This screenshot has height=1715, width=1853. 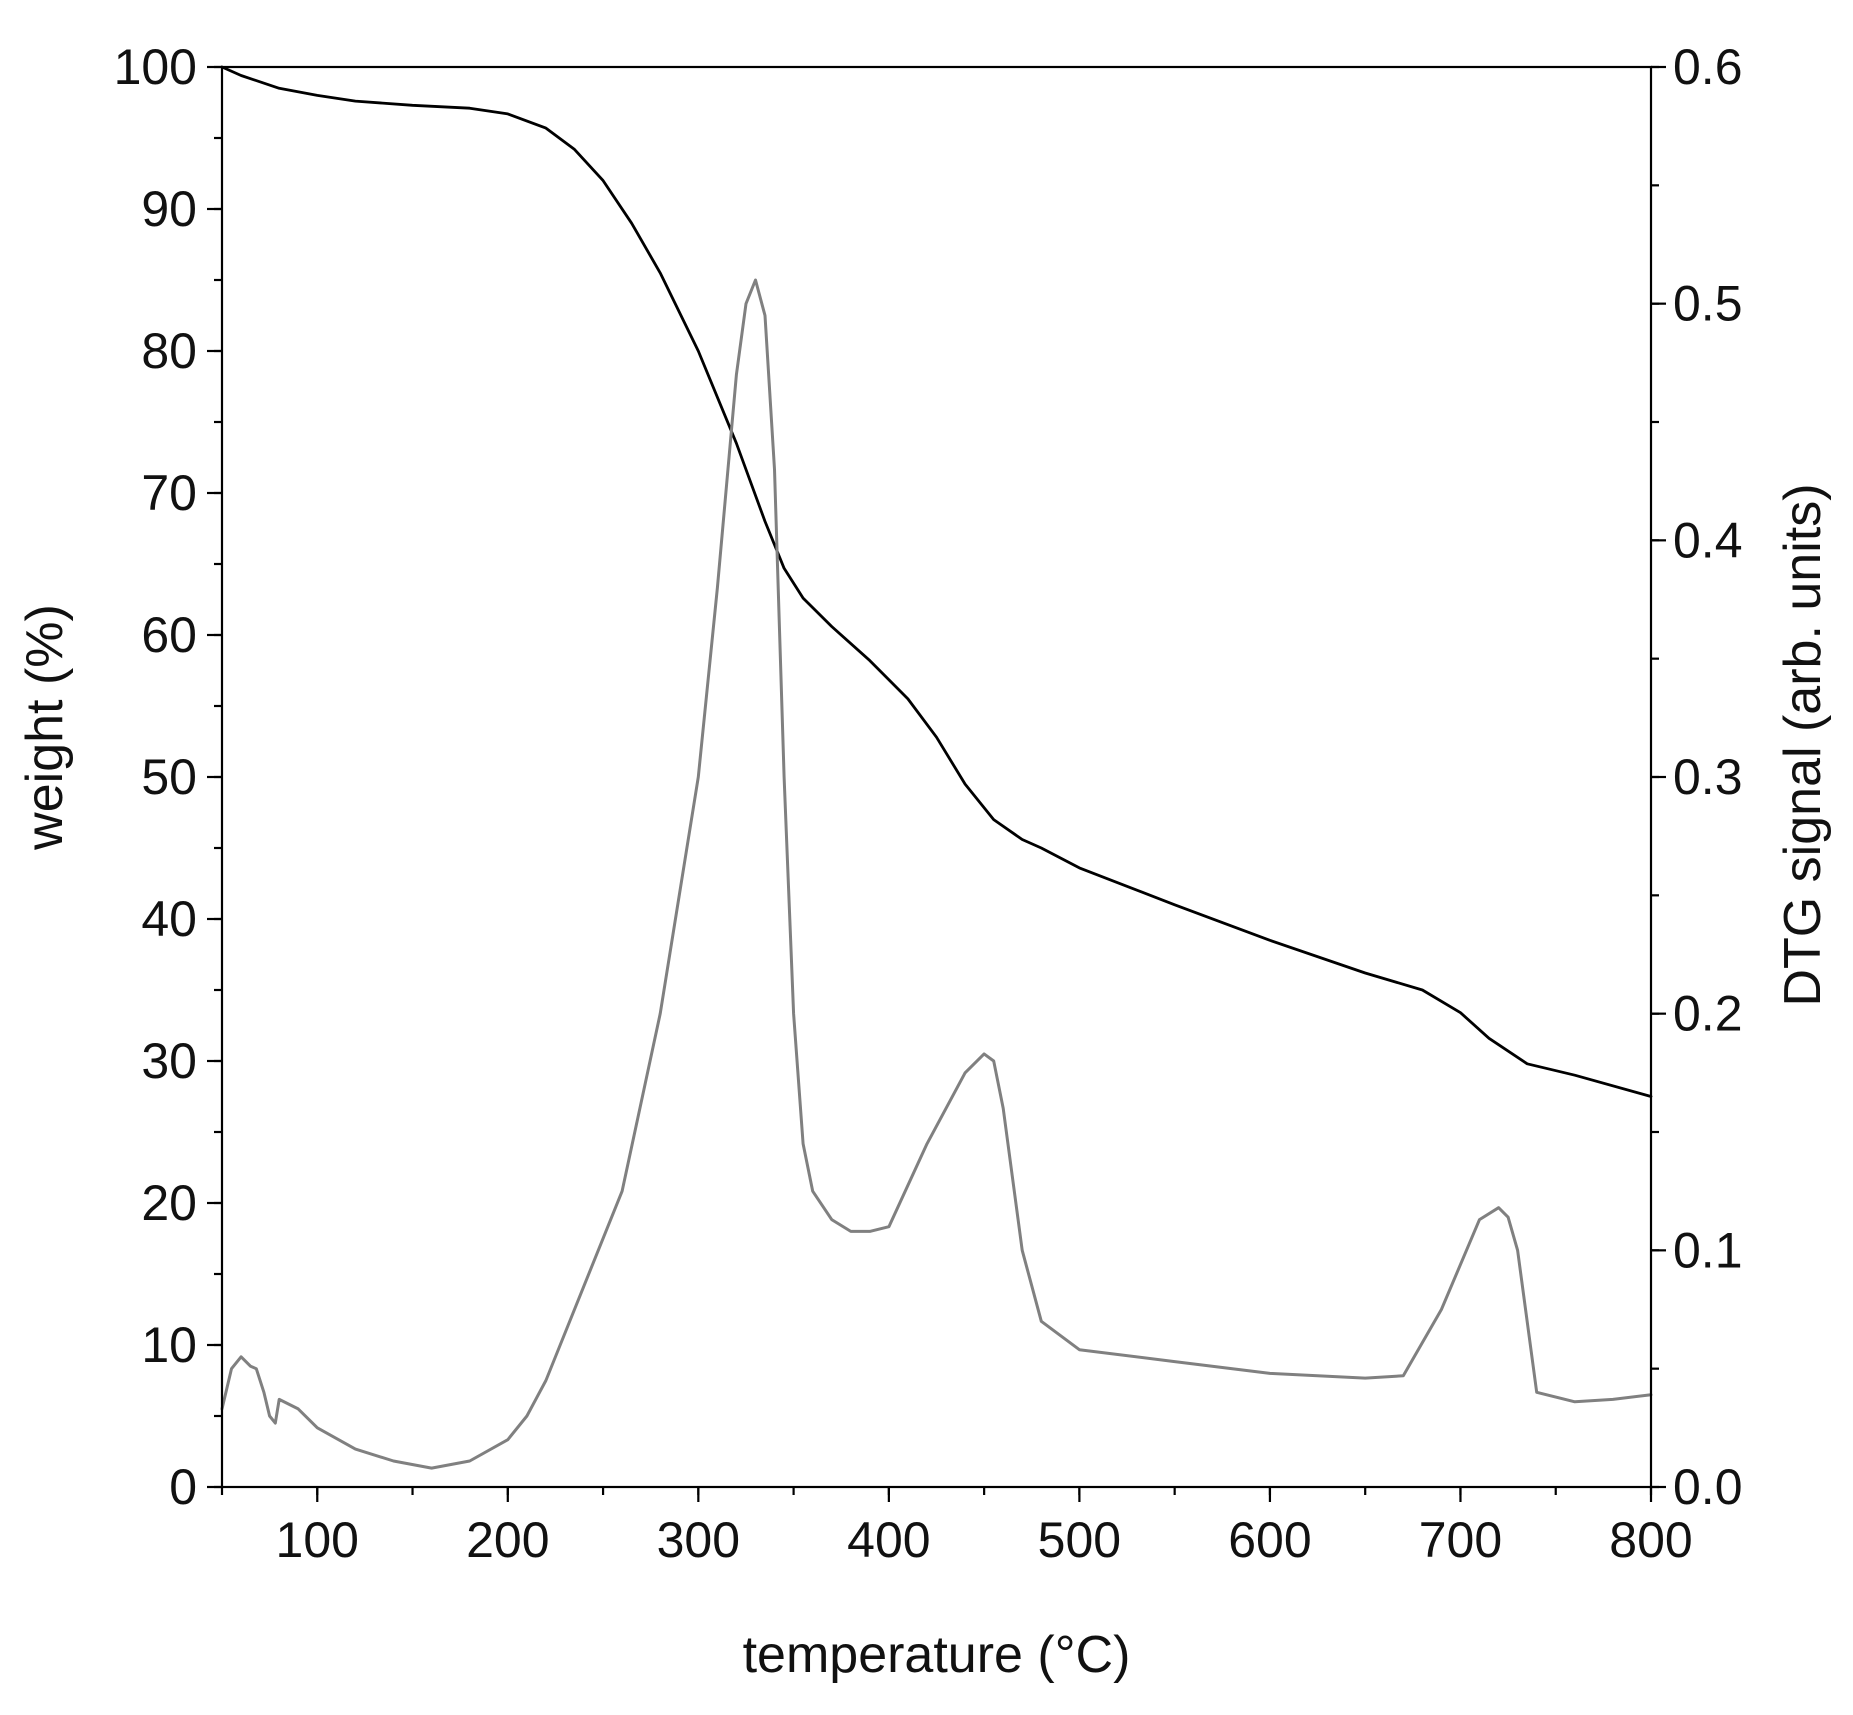 What do you see at coordinates (169, 493) in the screenshot?
I see `y-tick-label: 70` at bounding box center [169, 493].